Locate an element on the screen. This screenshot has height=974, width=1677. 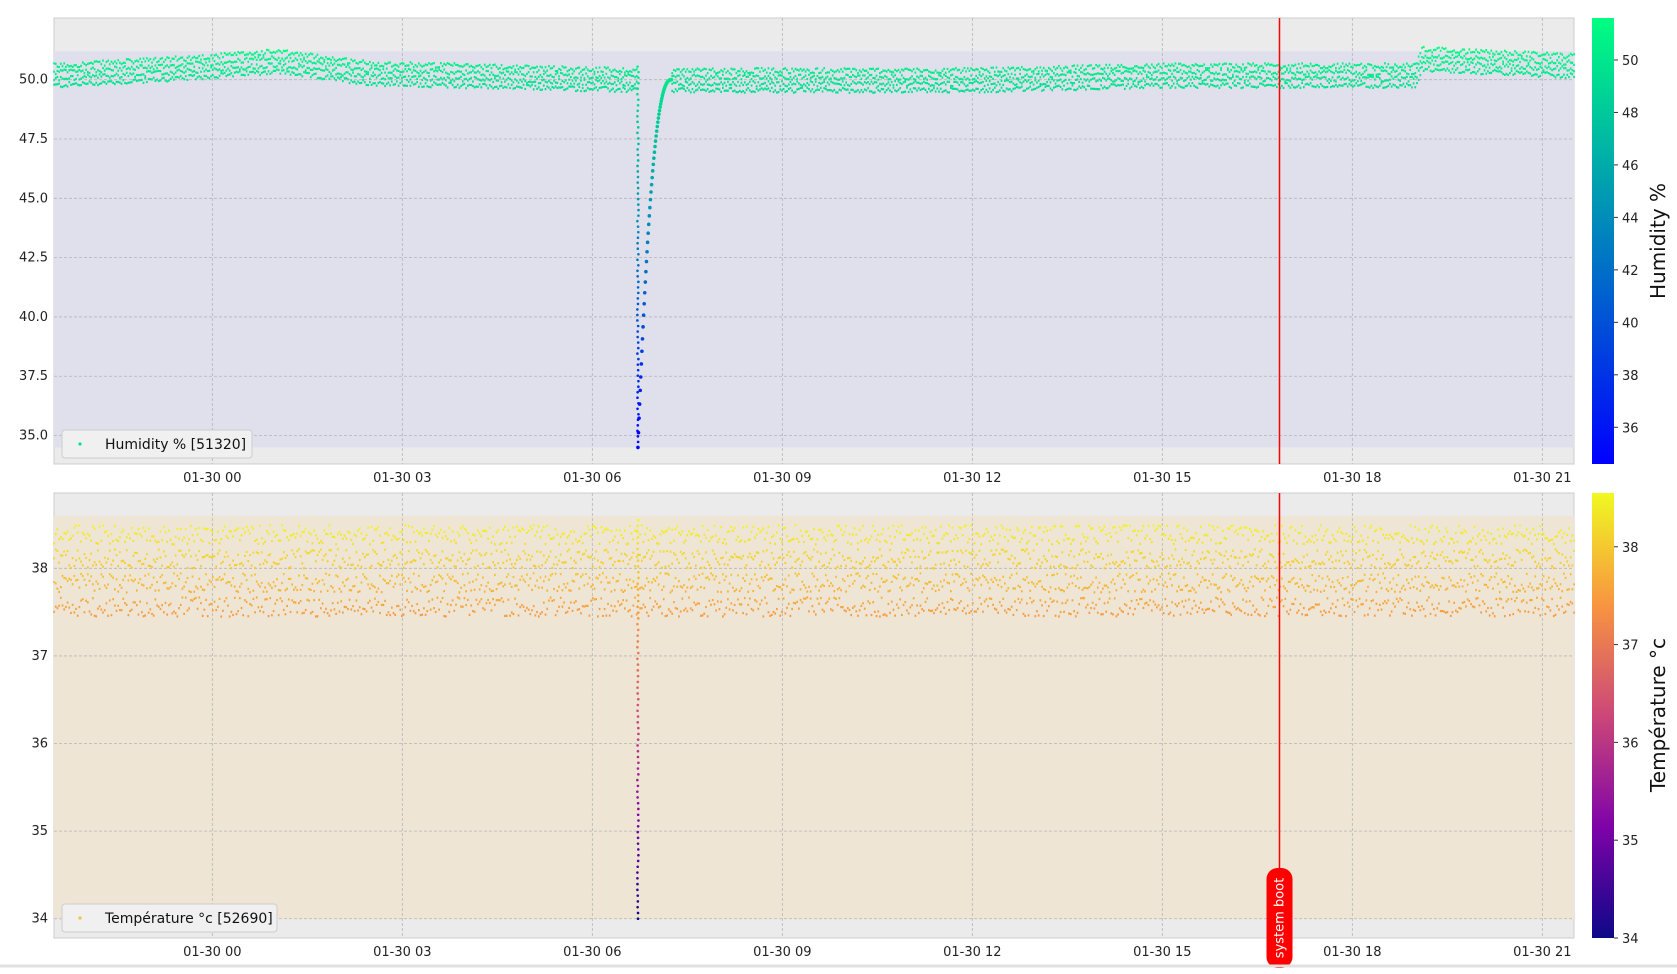
legend: Humidity % [51320] is located at coordinates (157, 444).